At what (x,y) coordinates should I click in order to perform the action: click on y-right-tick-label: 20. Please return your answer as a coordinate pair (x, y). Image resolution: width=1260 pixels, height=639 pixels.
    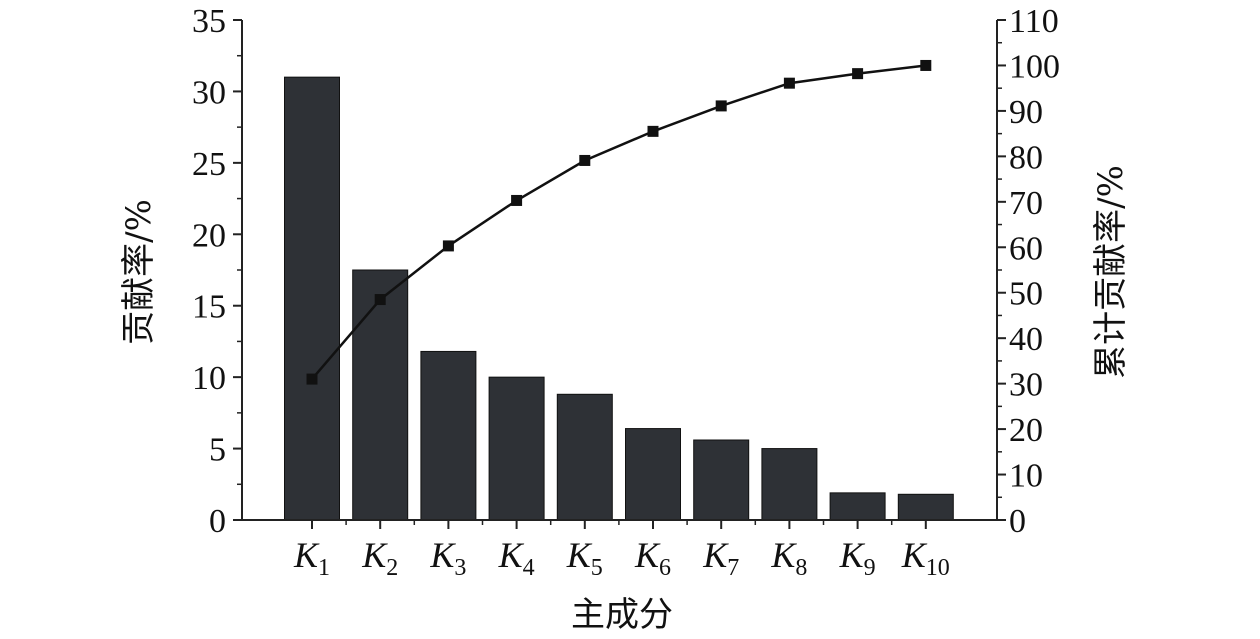
    Looking at the image, I should click on (1026, 430).